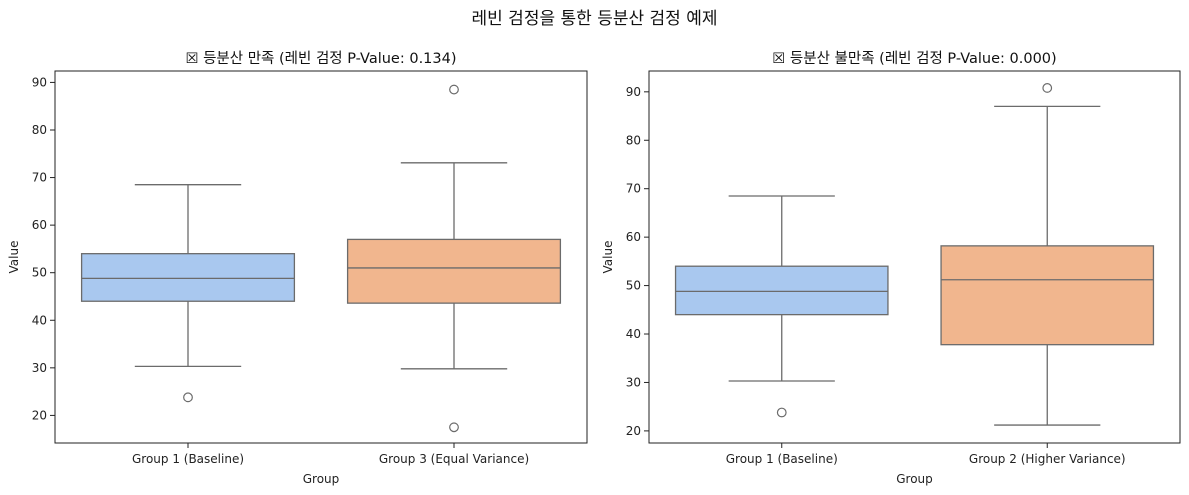  Describe the element at coordinates (914, 58) in the screenshot. I see `chart-title: ☒ 등분산 불만족 (레빈 검정 P-Value: 0.000)` at that location.